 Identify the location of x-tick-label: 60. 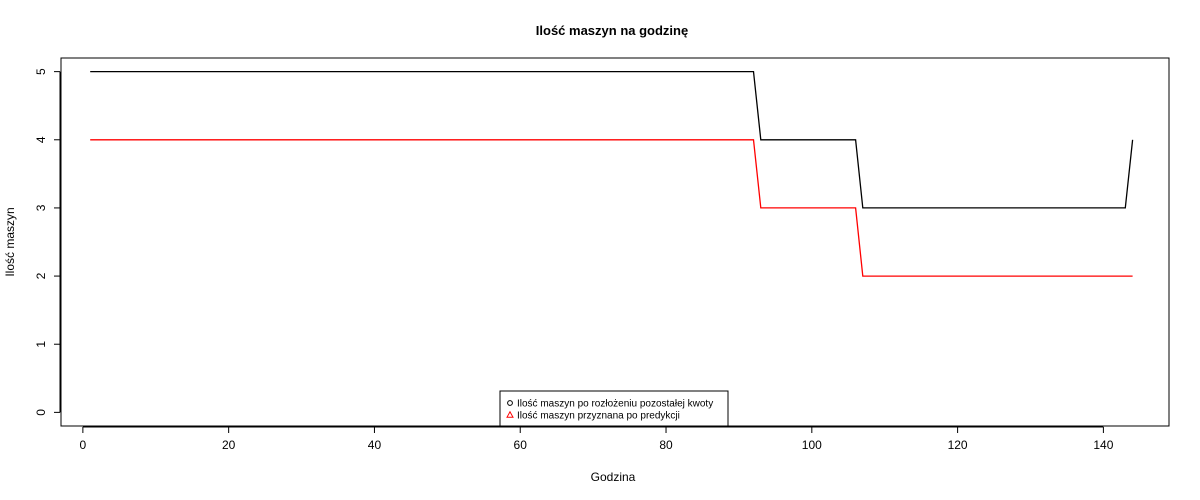
(521, 445).